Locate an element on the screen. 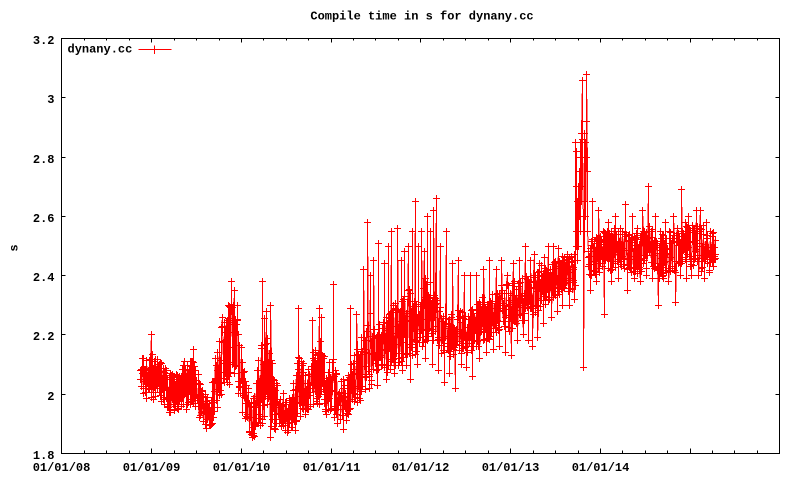 This screenshot has width=800, height=480. svg-text: 01/01/11 is located at coordinates (332, 468).